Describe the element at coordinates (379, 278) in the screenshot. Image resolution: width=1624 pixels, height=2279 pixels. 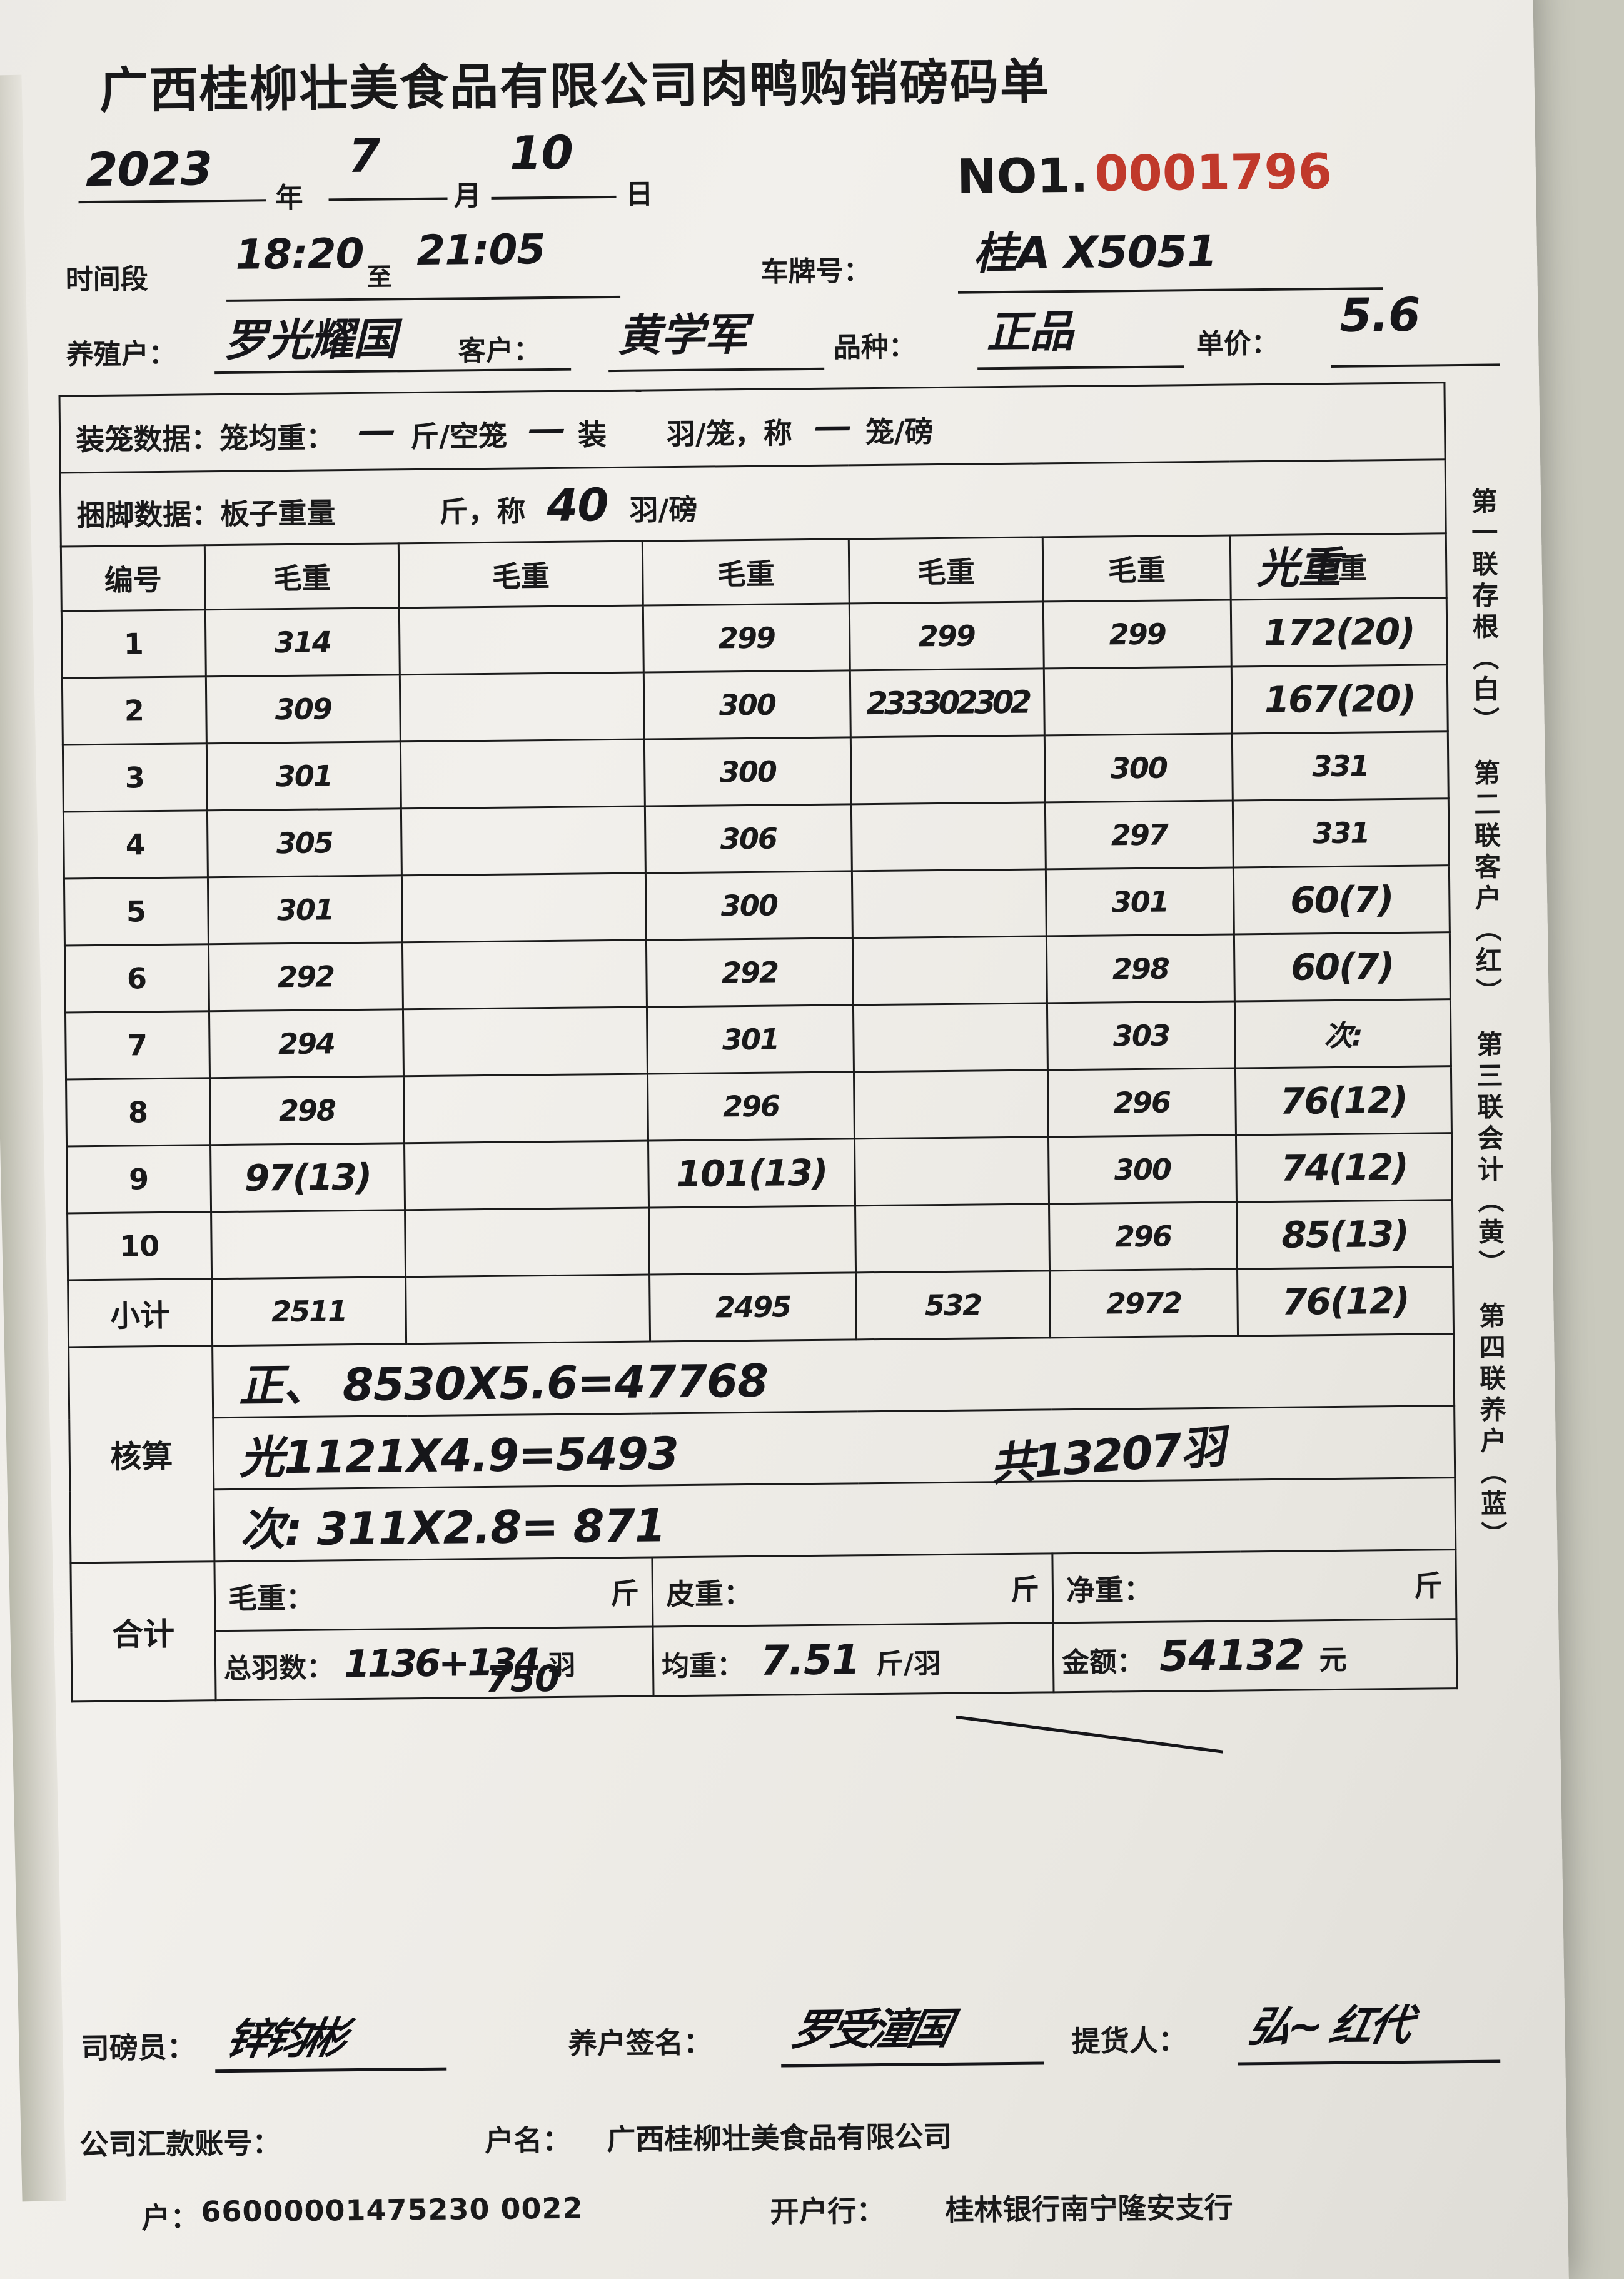
I see `time-joiner: 至` at that location.